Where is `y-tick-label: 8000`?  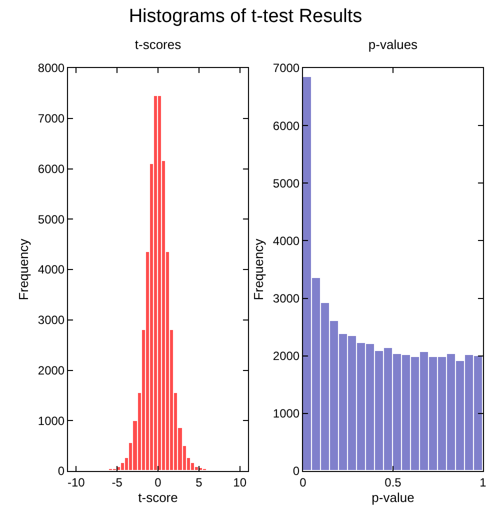
y-tick-label: 8000 is located at coordinates (51, 68).